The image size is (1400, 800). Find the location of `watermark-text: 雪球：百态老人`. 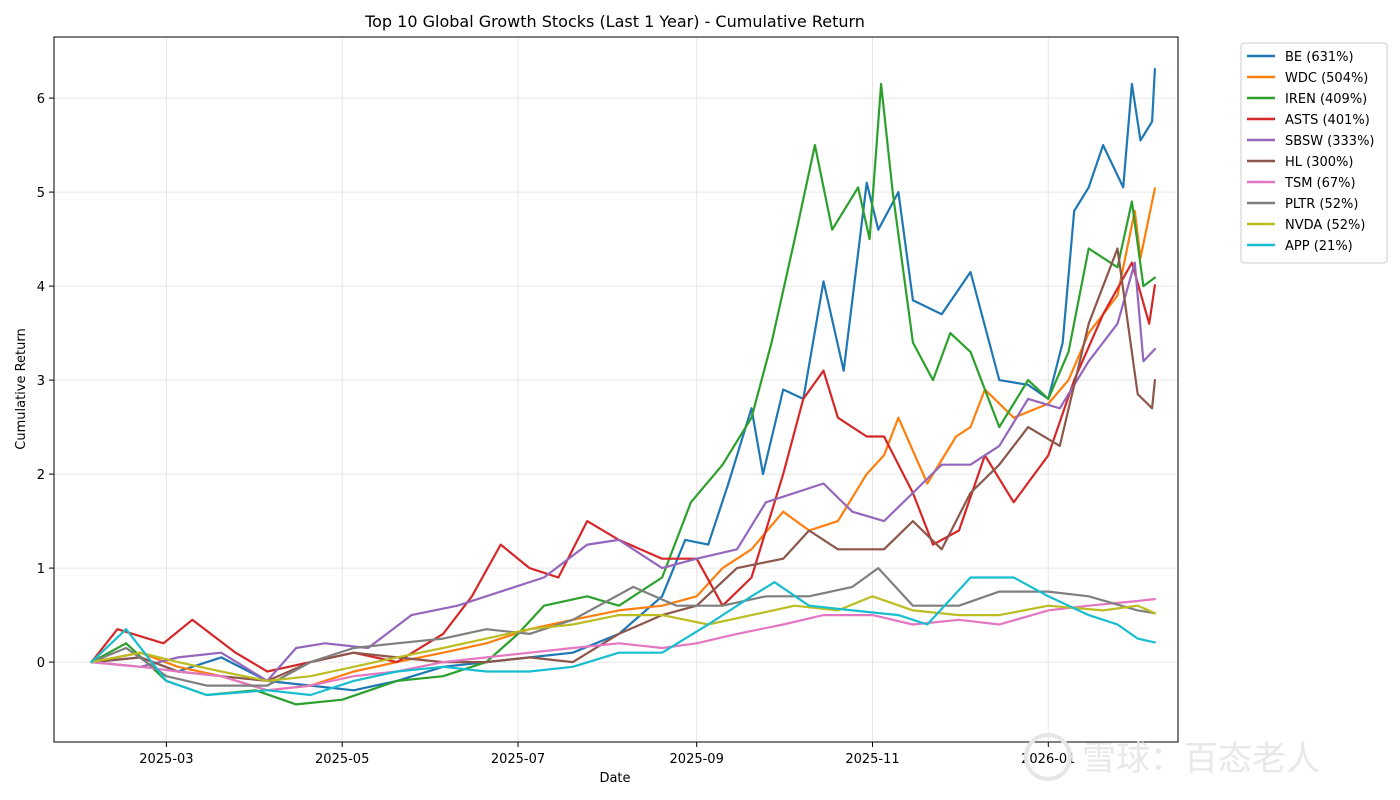

watermark-text: 雪球：百态老人 is located at coordinates (1201, 759).